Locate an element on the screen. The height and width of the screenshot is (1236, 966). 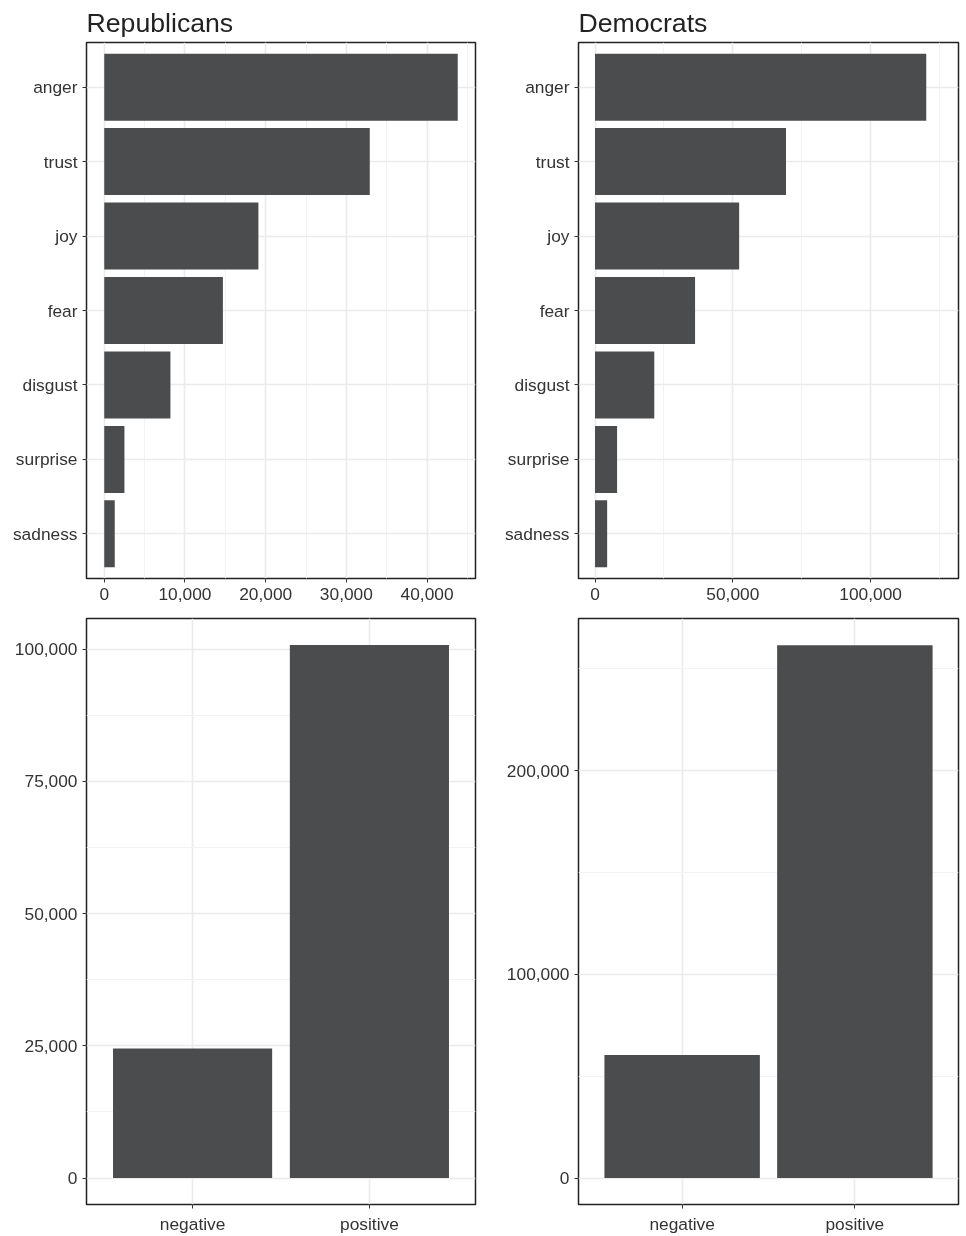
x-tick-label: 50,000 is located at coordinates (733, 593).